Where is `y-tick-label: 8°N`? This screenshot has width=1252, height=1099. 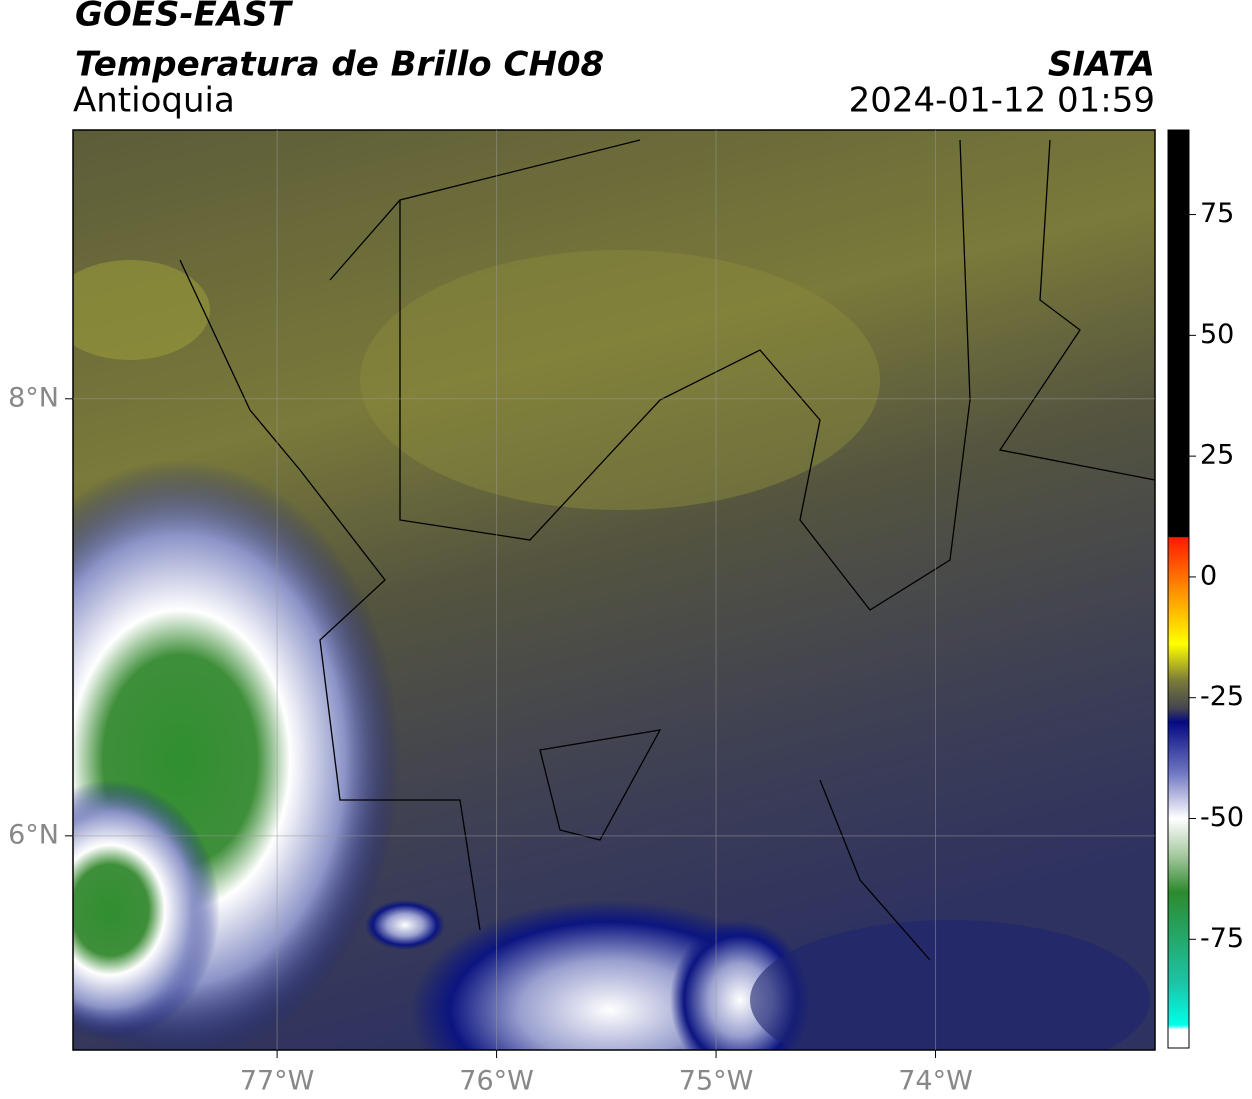 y-tick-label: 8°N is located at coordinates (33, 397).